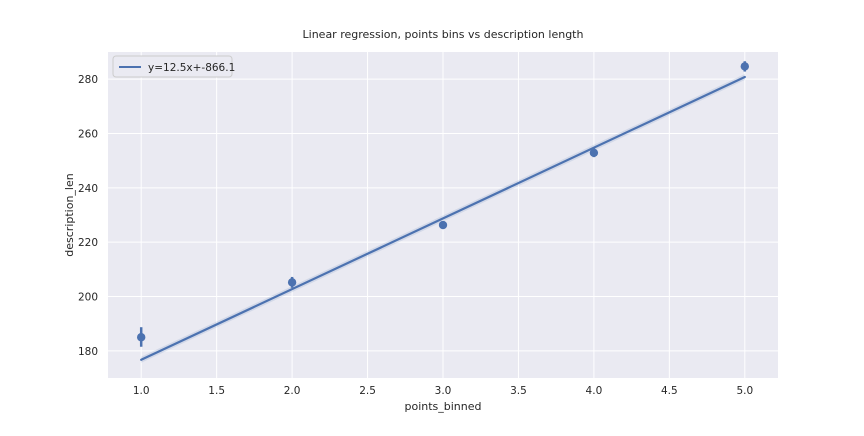 The height and width of the screenshot is (436, 864). What do you see at coordinates (88, 352) in the screenshot?
I see `y-tick-label: 180` at bounding box center [88, 352].